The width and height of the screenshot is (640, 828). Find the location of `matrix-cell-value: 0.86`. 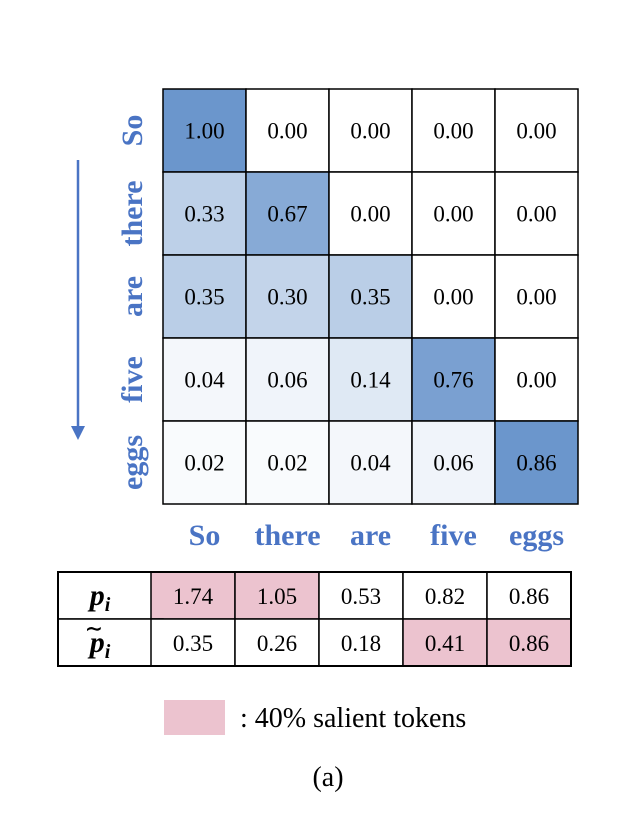

matrix-cell-value: 0.86 is located at coordinates (536, 463).